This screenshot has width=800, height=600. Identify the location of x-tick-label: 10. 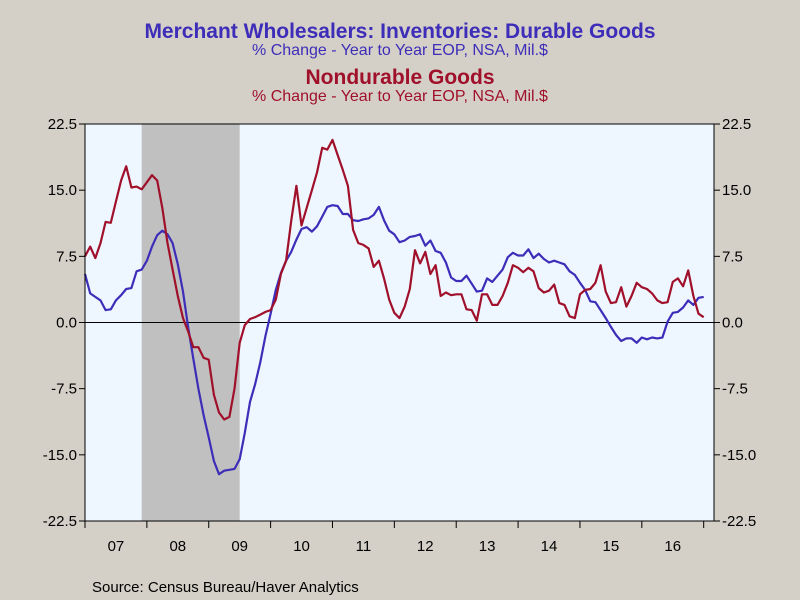
(301, 546).